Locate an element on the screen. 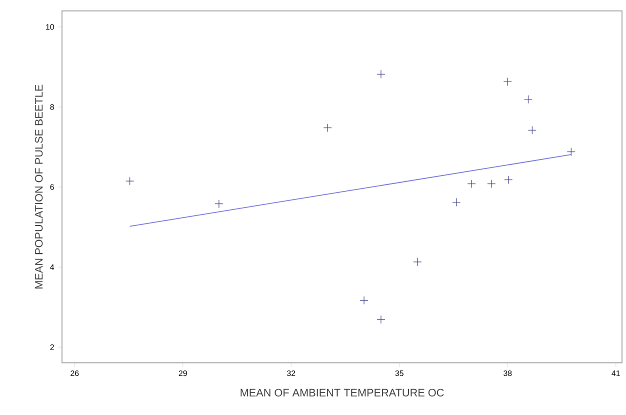  y-axis-title: MEAN POPULATION OF PULSE BEETLE is located at coordinates (39, 186).